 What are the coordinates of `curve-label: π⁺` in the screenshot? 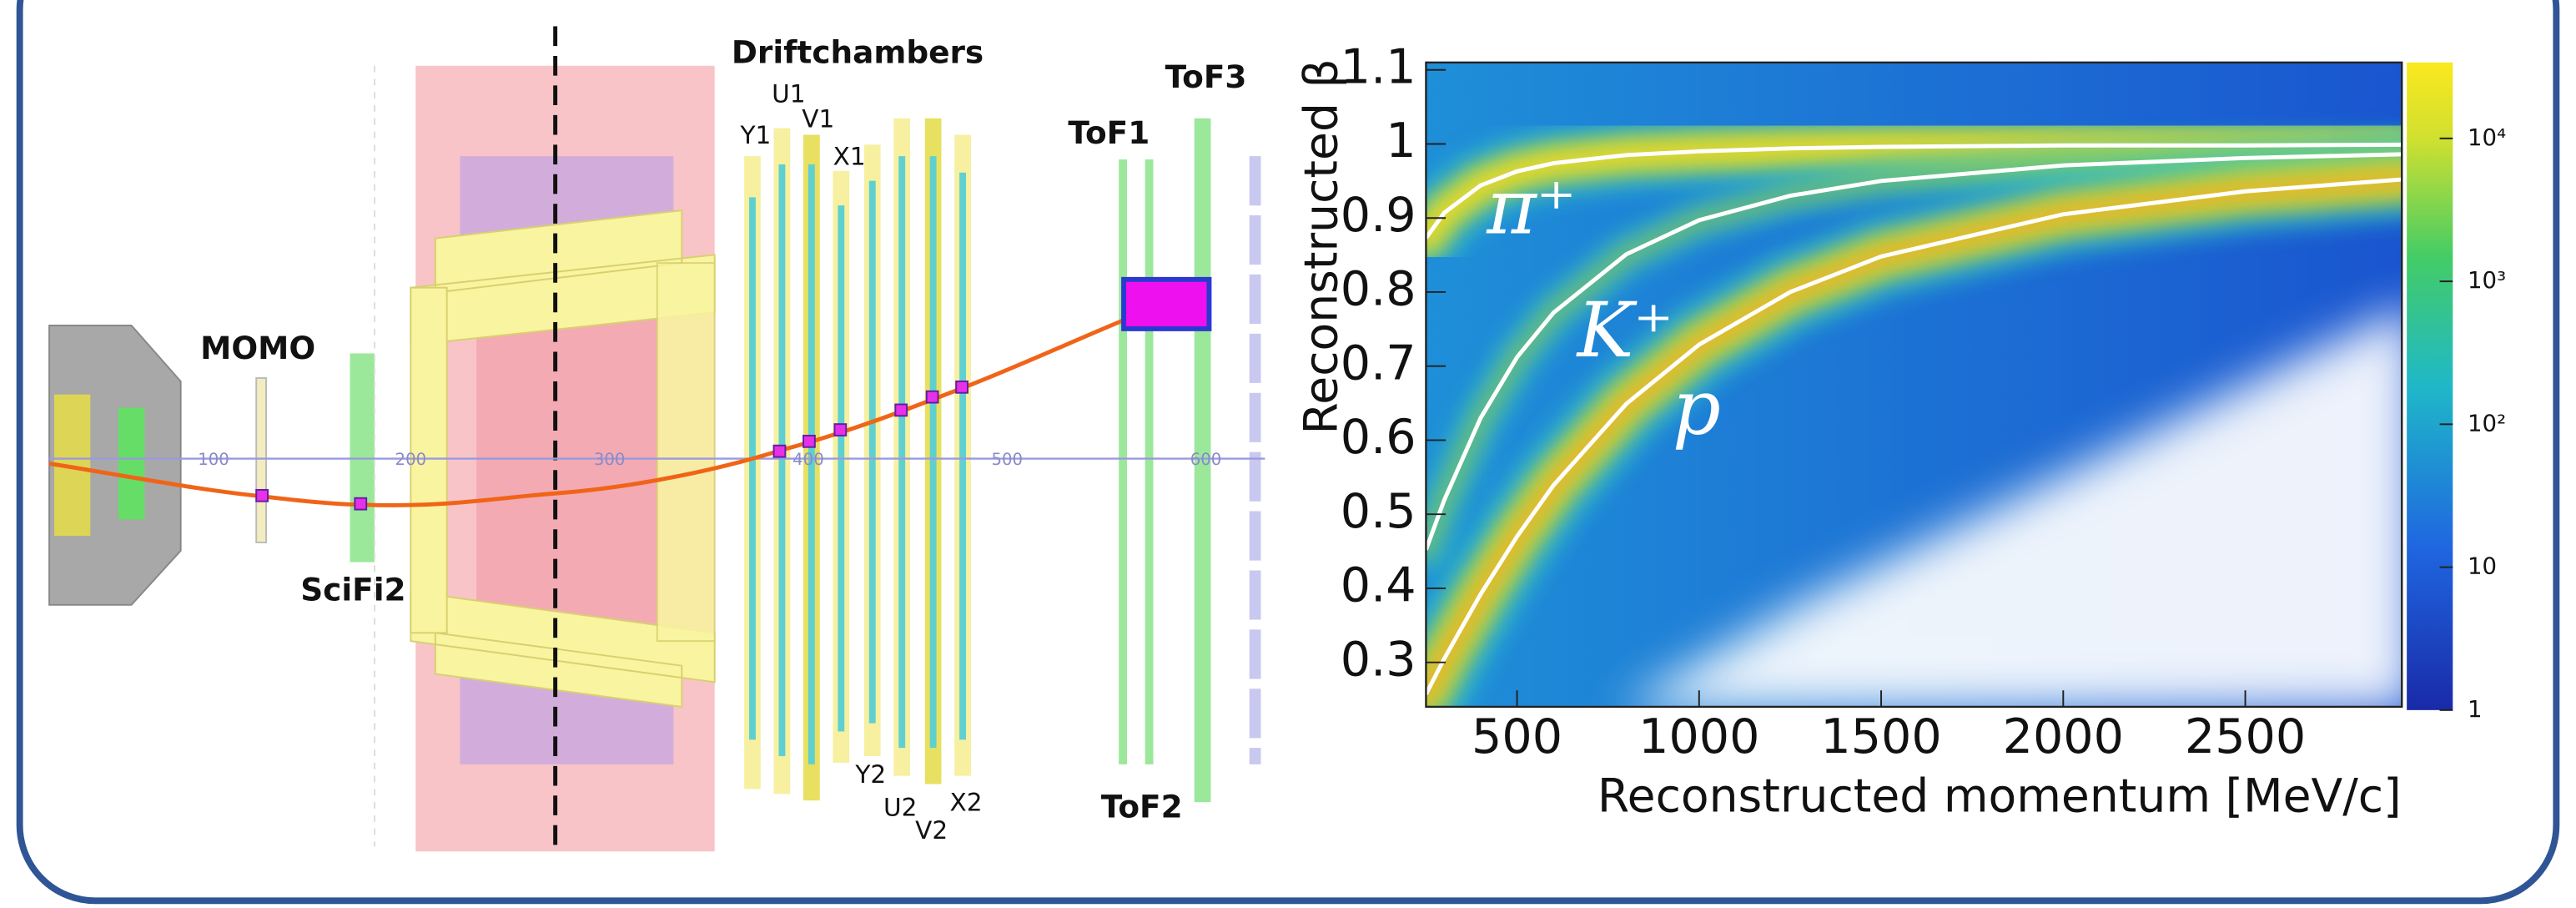 It's located at (1531, 207).